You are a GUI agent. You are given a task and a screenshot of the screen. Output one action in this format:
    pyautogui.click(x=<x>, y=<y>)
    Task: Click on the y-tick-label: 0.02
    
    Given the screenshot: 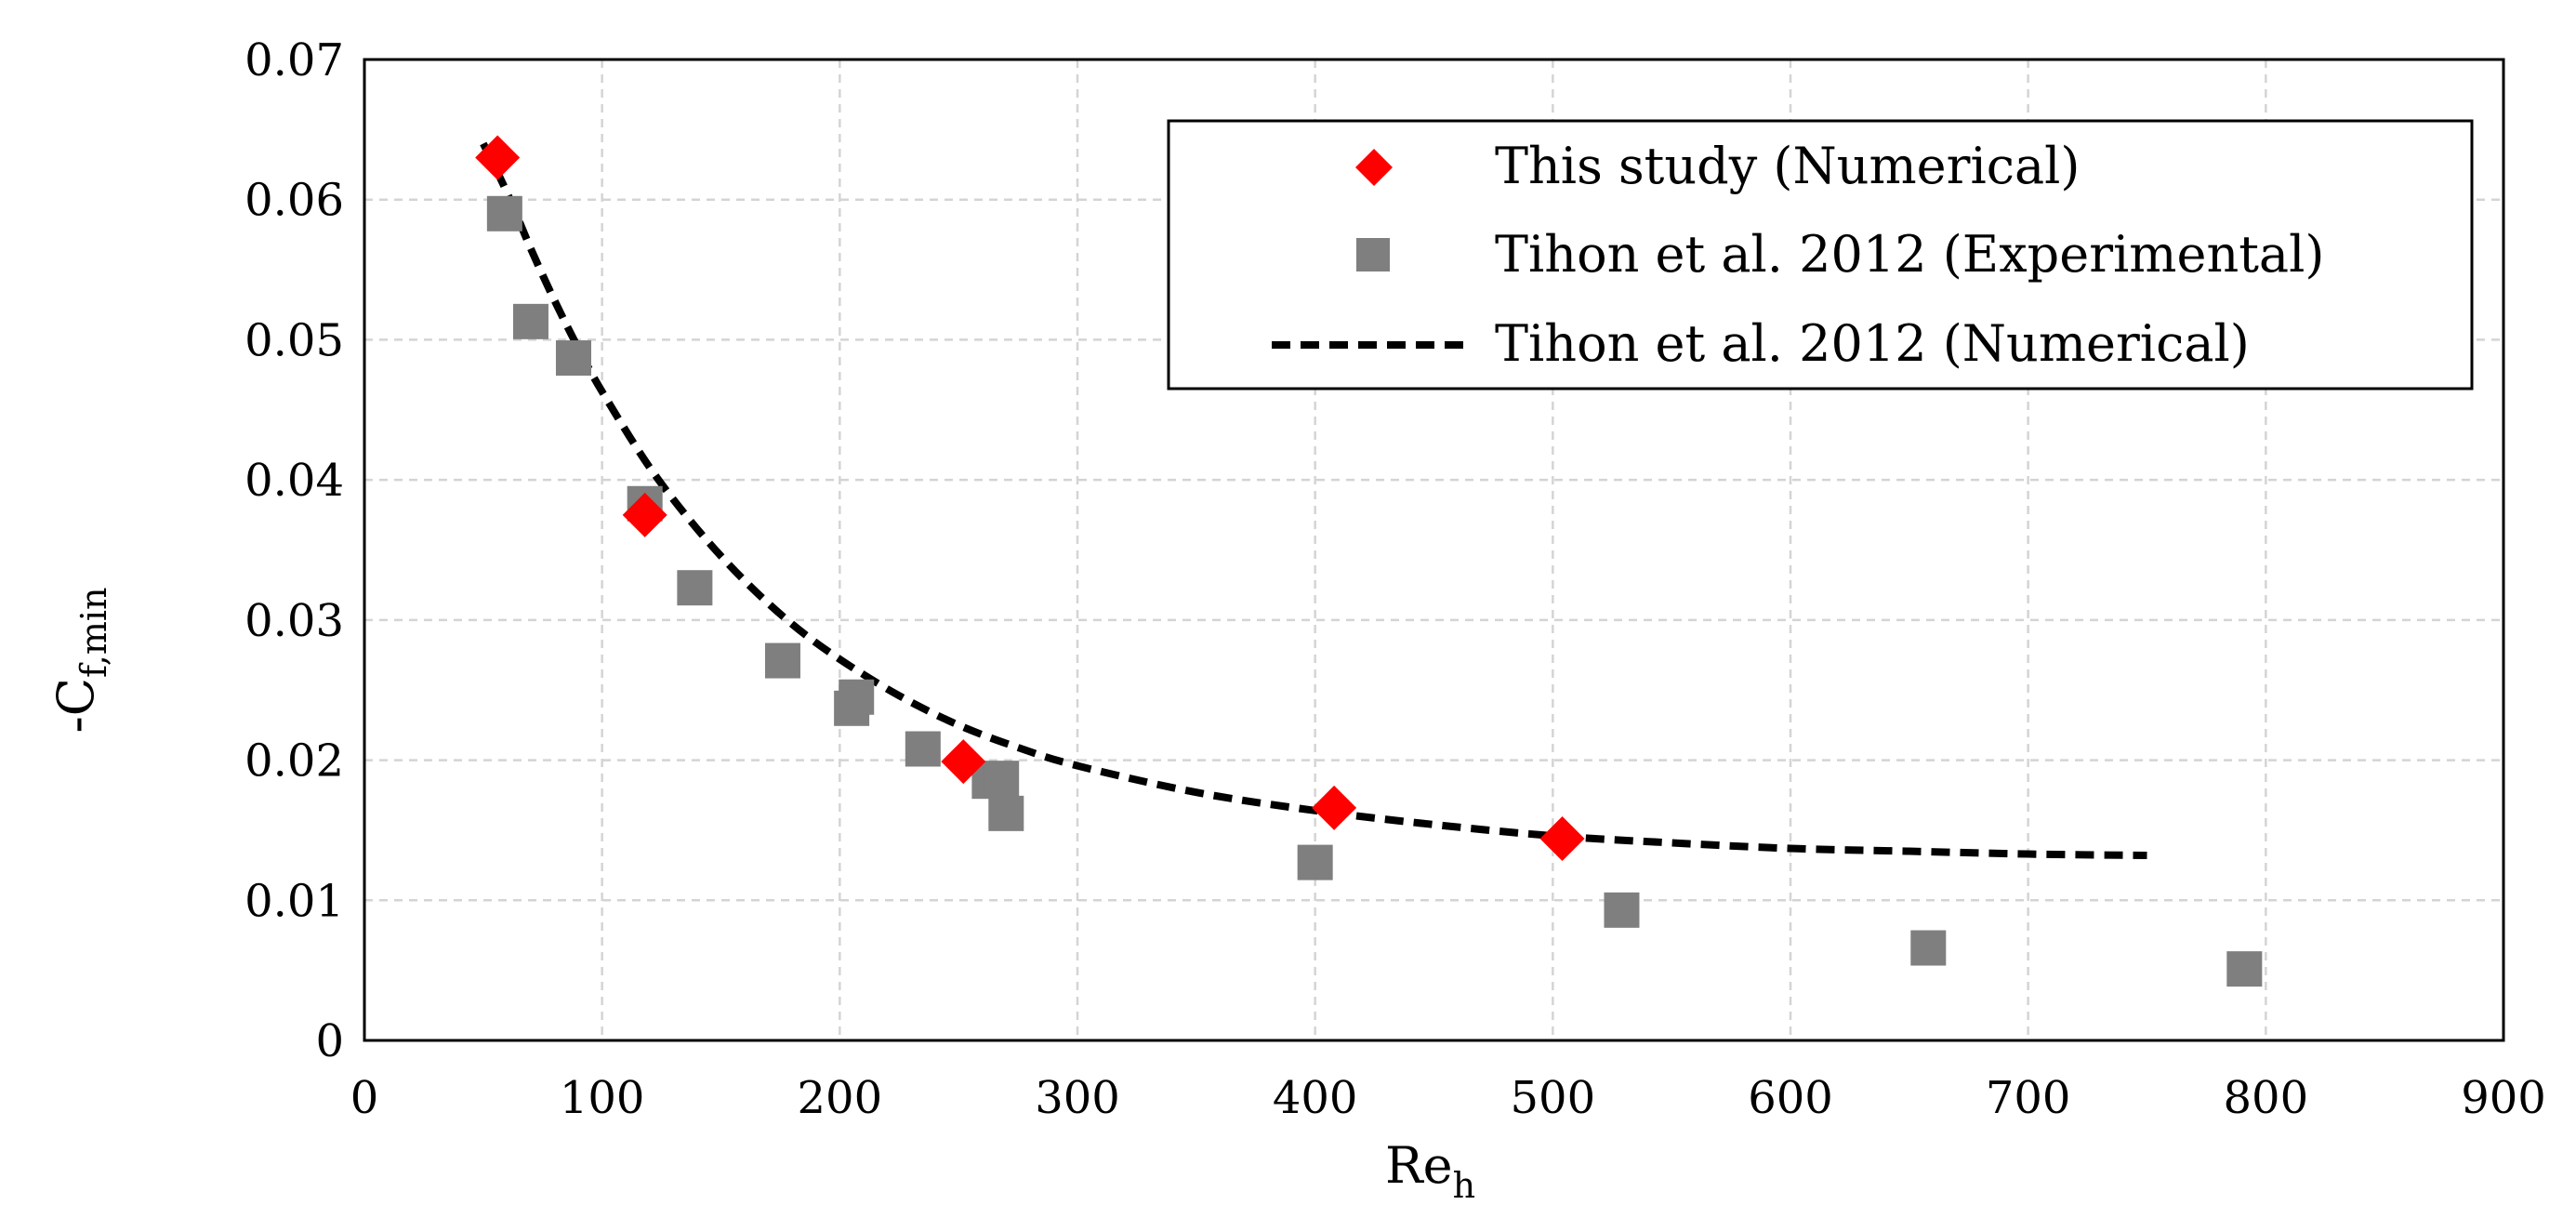 What is the action you would take?
    pyautogui.click(x=294, y=761)
    